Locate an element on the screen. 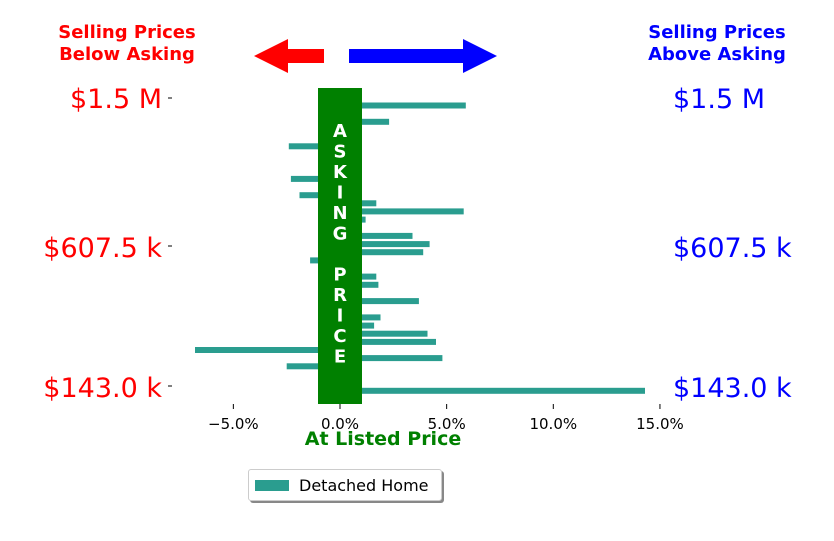 This screenshot has height=541, width=834. above-asking-title-line1: Selling Prices is located at coordinates (716, 32).